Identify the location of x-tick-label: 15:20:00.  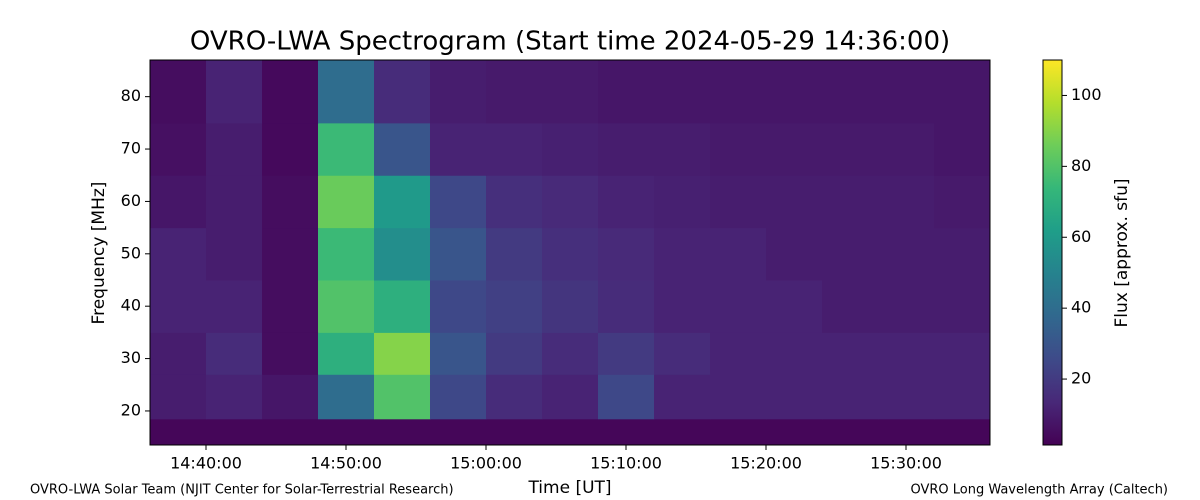
(766, 463).